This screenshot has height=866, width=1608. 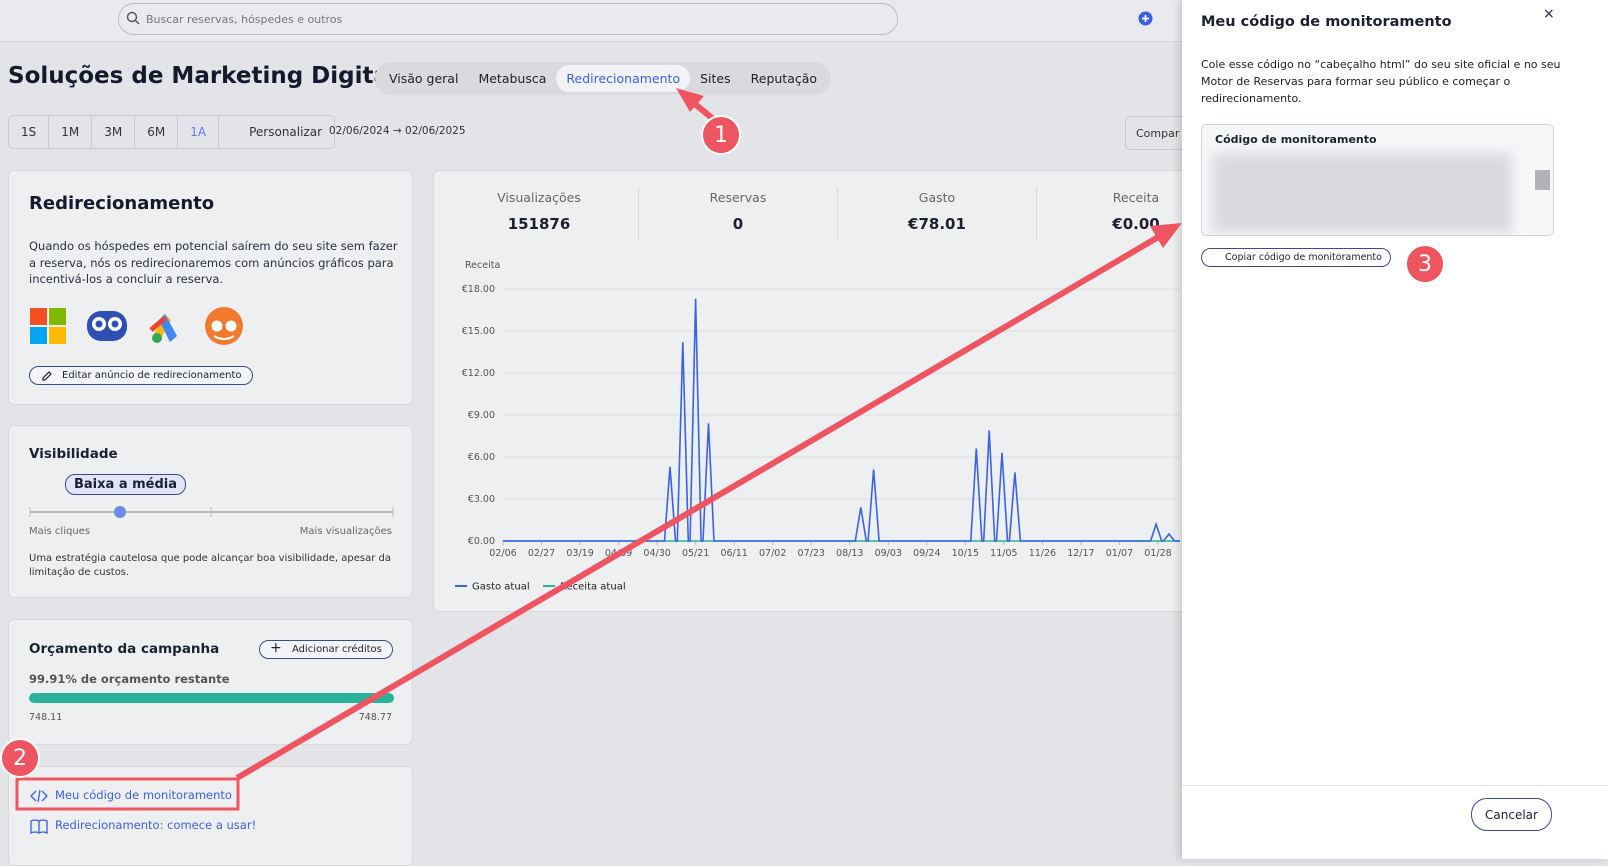 I want to click on search-placeholder: Buscar reservas, hóspedes e outros, so click(x=244, y=19).